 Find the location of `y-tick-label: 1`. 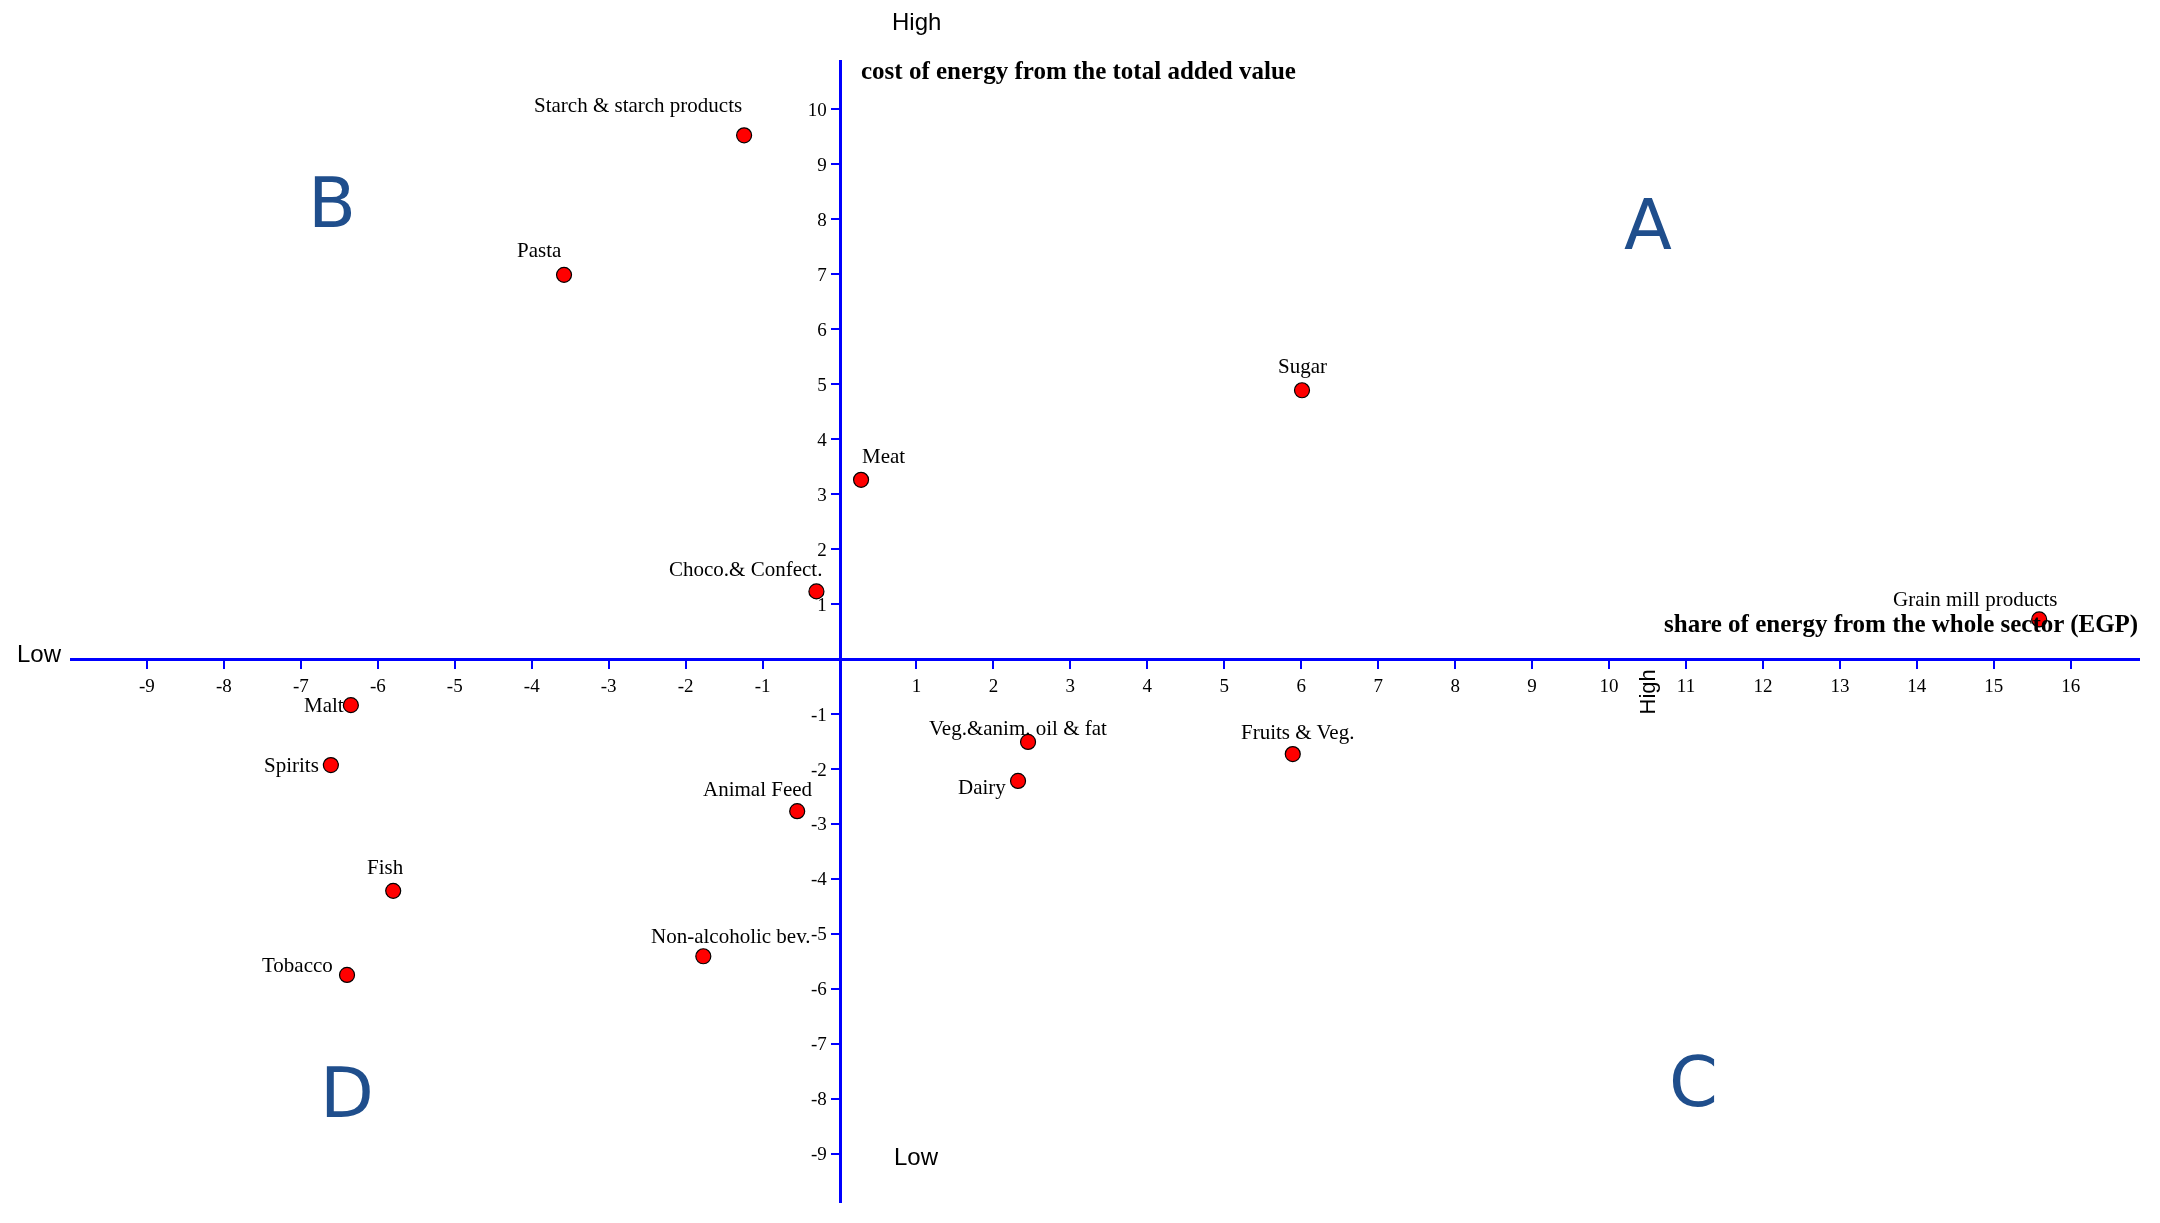

y-tick-label: 1 is located at coordinates (822, 604).